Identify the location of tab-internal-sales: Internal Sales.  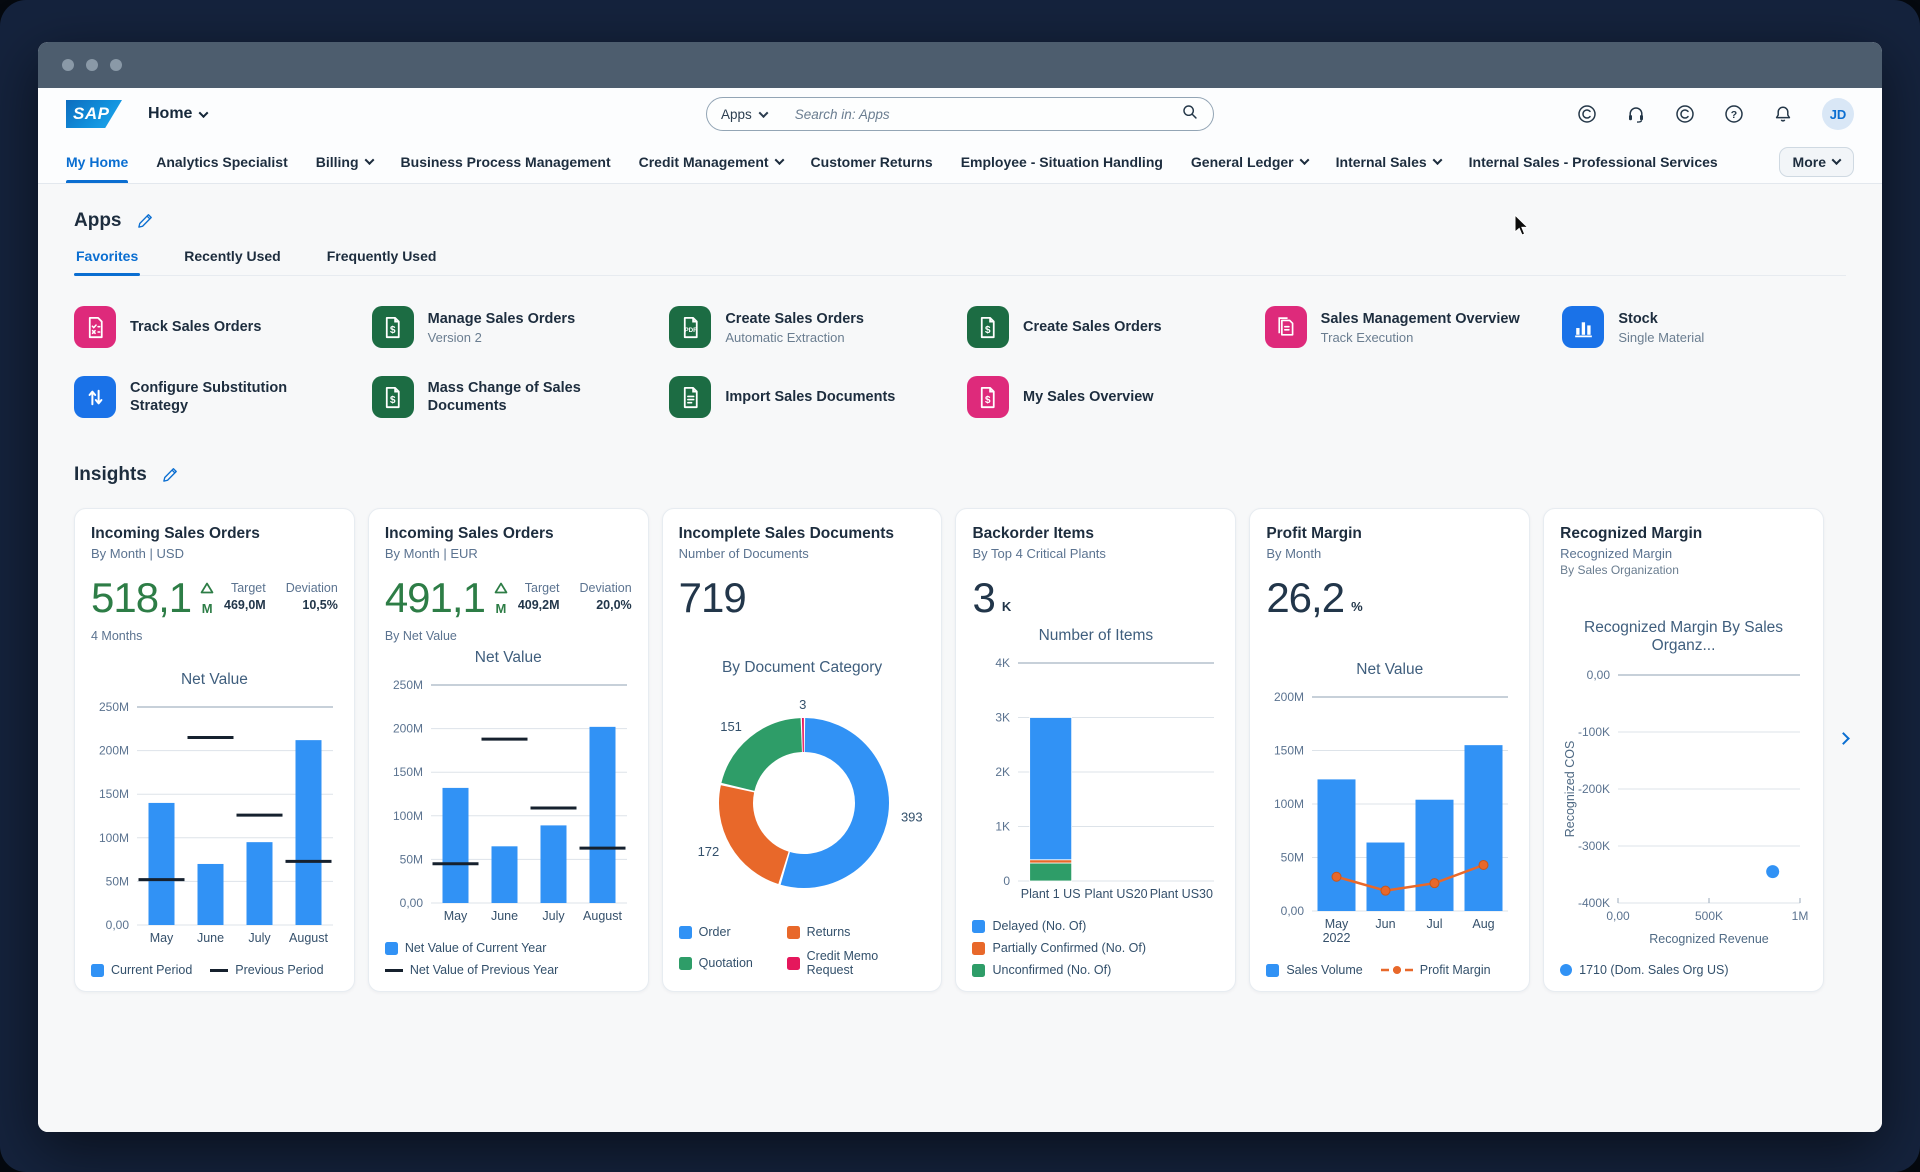
(1389, 161).